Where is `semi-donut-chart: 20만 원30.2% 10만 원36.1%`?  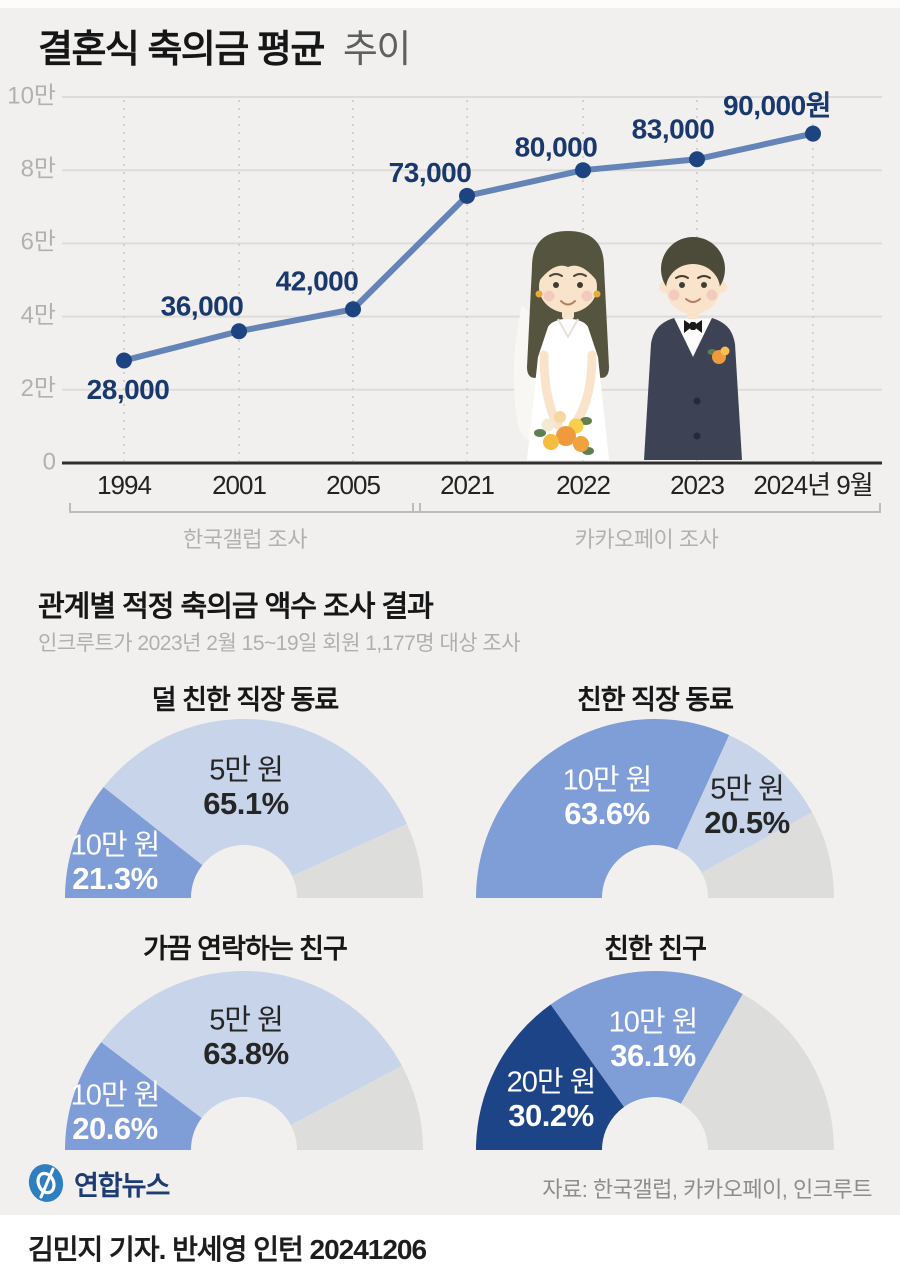 semi-donut-chart: 20만 원30.2% 10만 원36.1% is located at coordinates (655, 1060).